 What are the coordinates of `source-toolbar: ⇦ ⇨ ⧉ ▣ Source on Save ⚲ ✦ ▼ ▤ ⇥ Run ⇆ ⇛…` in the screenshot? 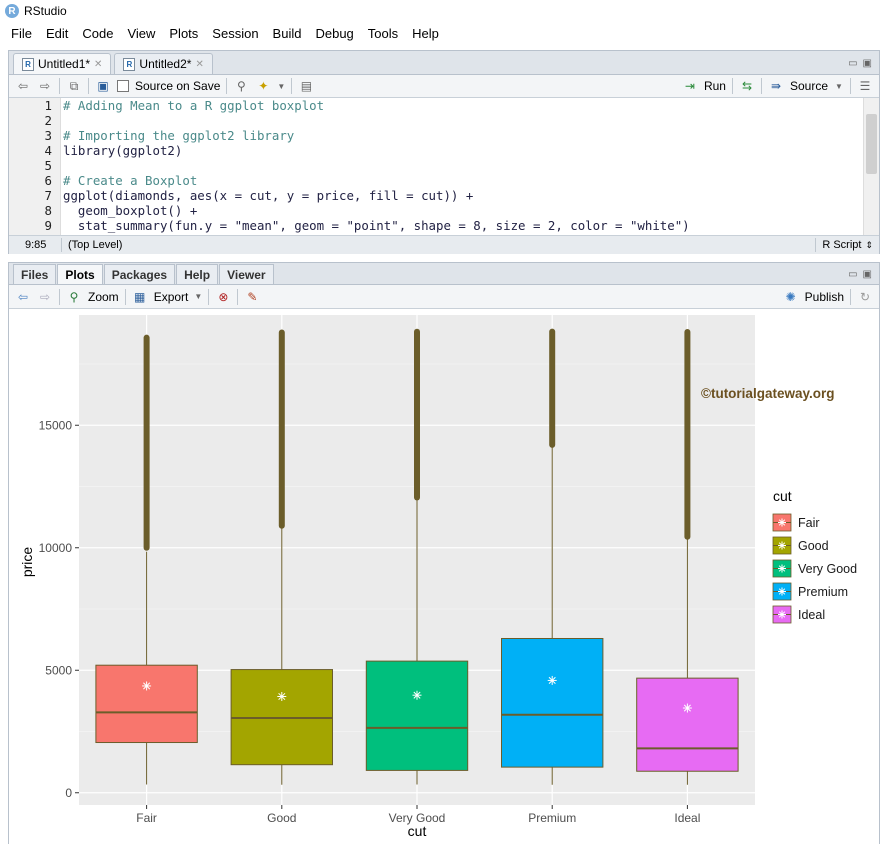 It's located at (444, 86).